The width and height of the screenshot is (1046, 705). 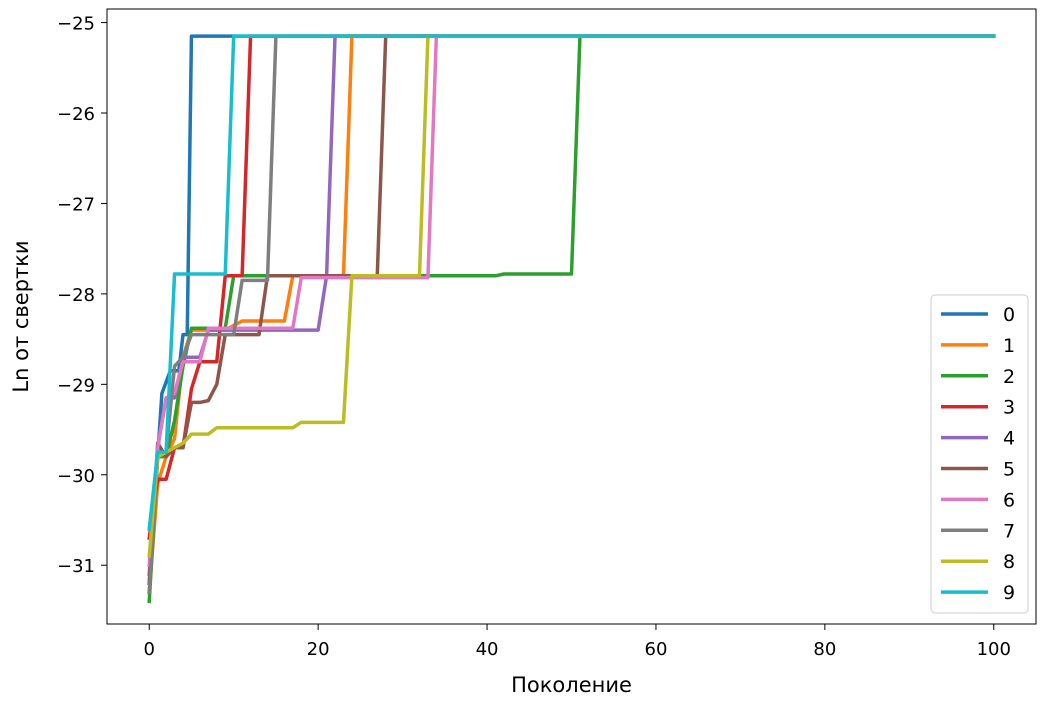 What do you see at coordinates (76, 476) in the screenshot?
I see `y-tick-label: −30` at bounding box center [76, 476].